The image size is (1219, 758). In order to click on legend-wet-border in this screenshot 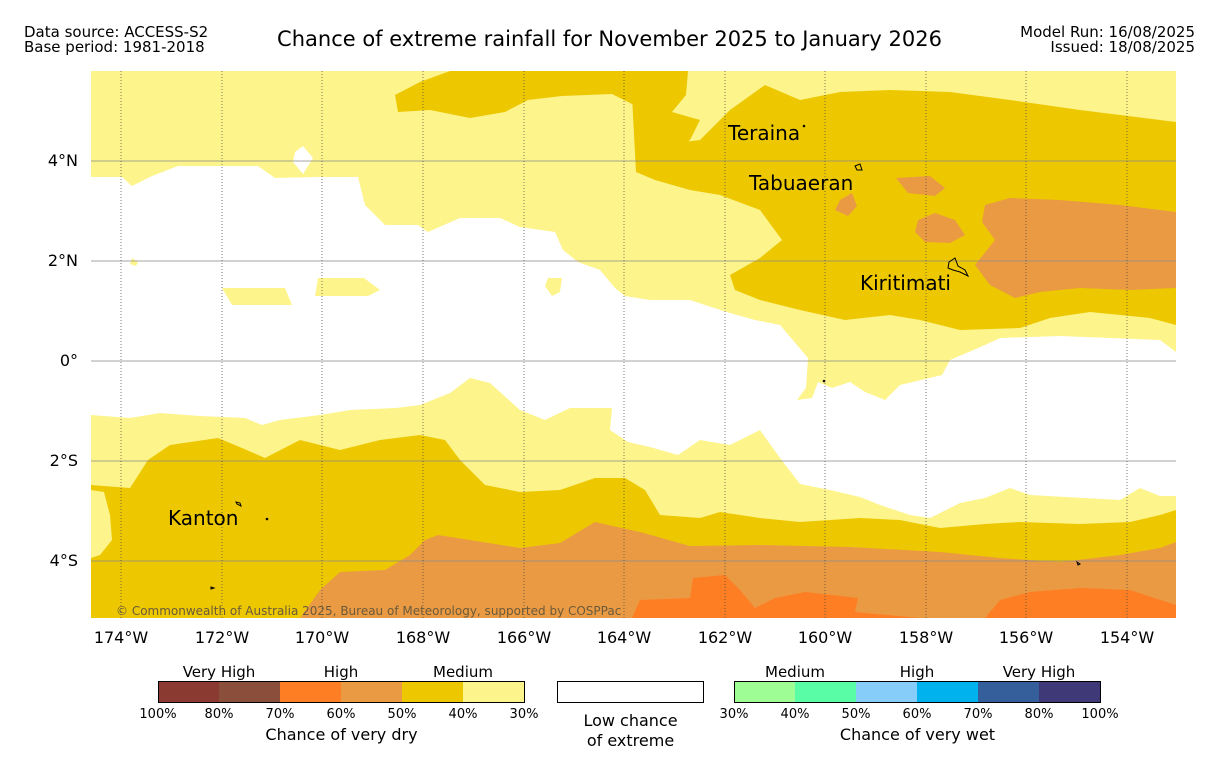, I will do `click(917, 692)`.